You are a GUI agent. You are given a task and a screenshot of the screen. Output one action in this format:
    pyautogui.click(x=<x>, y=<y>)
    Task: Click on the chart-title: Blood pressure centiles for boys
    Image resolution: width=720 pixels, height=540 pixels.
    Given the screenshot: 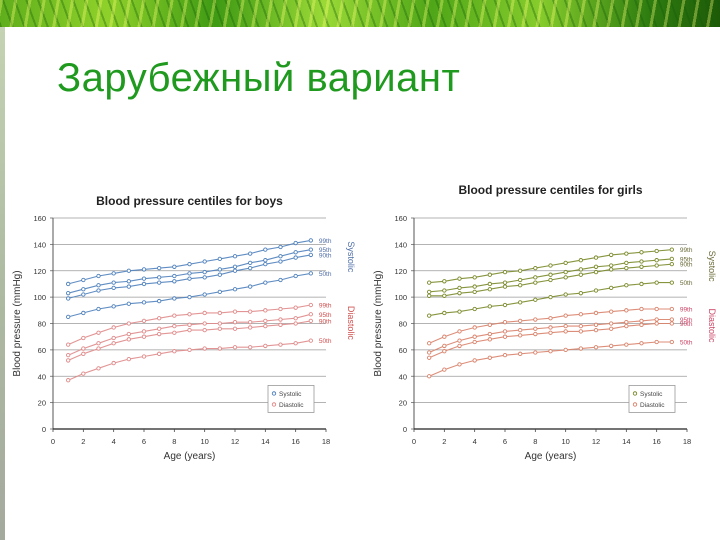 What is the action you would take?
    pyautogui.click(x=189, y=201)
    